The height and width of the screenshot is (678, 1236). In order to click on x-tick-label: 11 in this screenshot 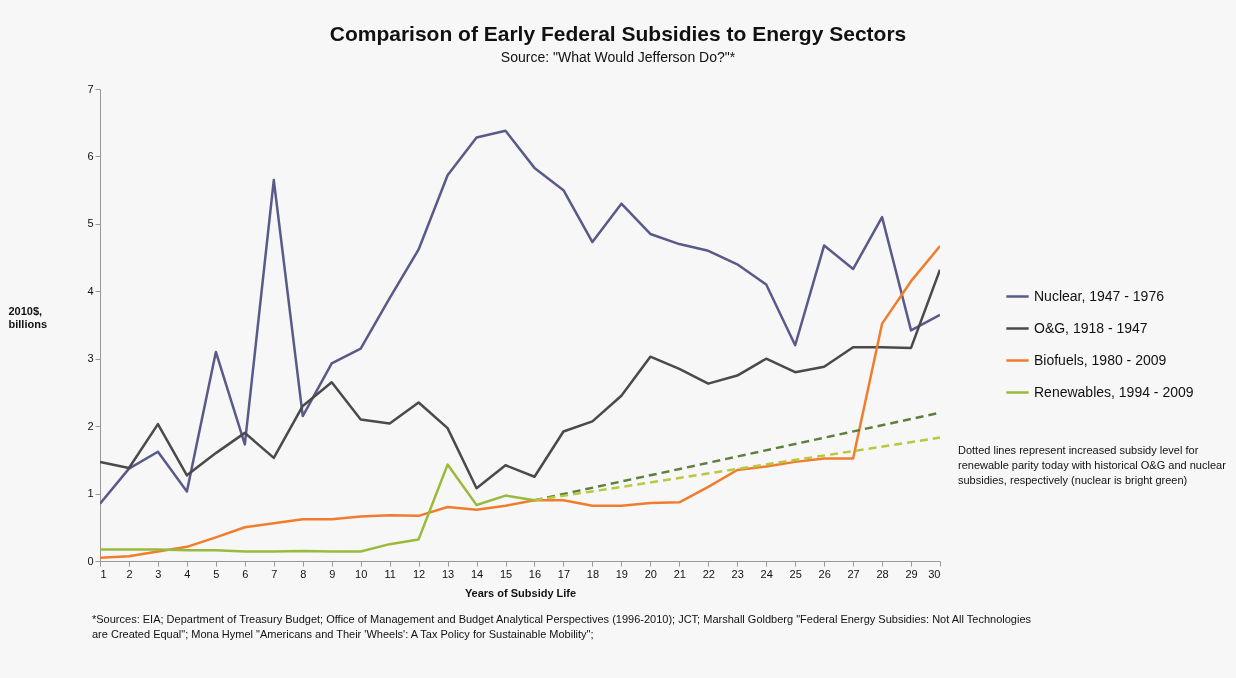, I will do `click(390, 573)`.